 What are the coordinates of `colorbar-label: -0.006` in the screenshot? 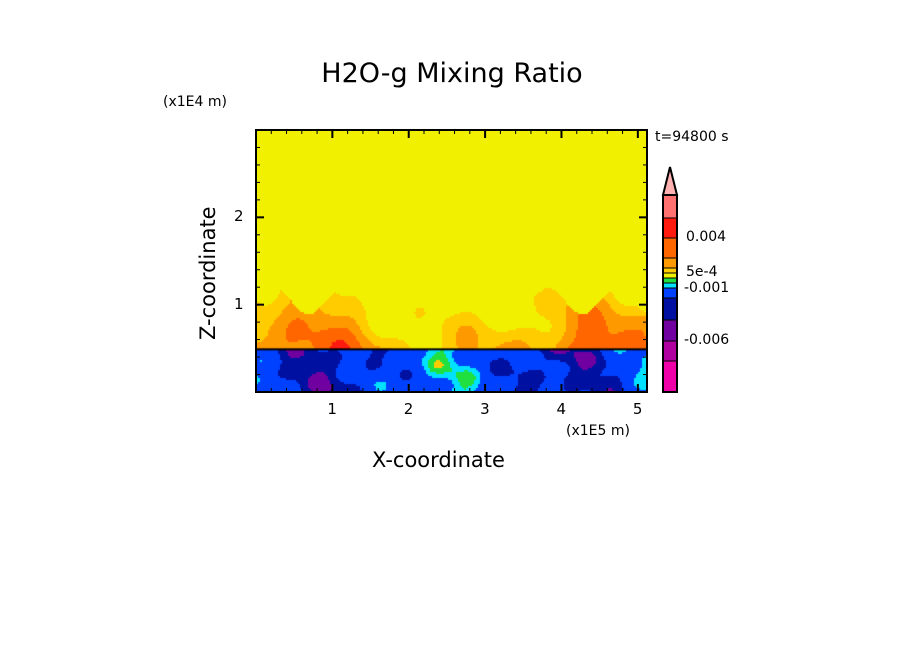 It's located at (707, 340).